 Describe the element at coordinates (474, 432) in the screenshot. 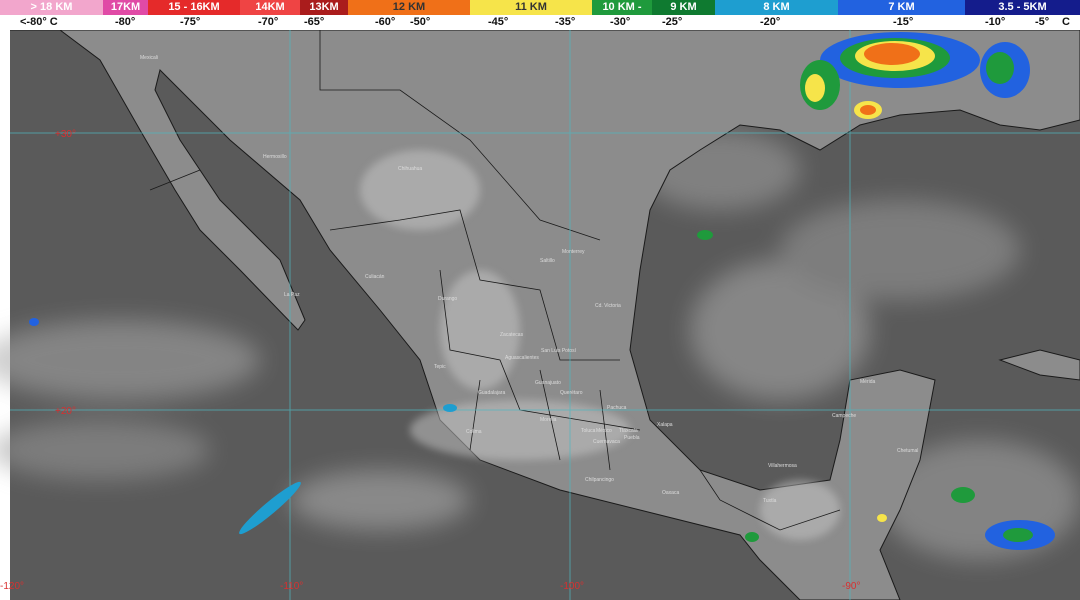

I see `city-label: Colima` at that location.